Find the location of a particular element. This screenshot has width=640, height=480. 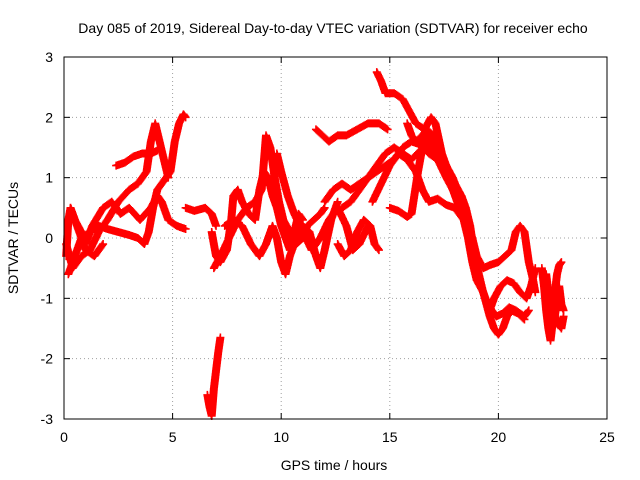

x-tick-label: 0 is located at coordinates (64, 437).